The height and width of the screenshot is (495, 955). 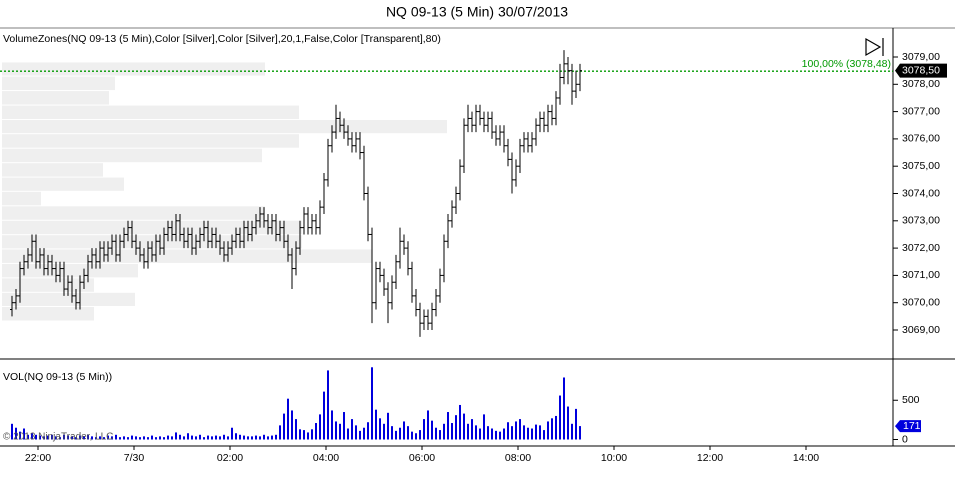 What do you see at coordinates (921, 248) in the screenshot?
I see `y-tick-label: 3072,00` at bounding box center [921, 248].